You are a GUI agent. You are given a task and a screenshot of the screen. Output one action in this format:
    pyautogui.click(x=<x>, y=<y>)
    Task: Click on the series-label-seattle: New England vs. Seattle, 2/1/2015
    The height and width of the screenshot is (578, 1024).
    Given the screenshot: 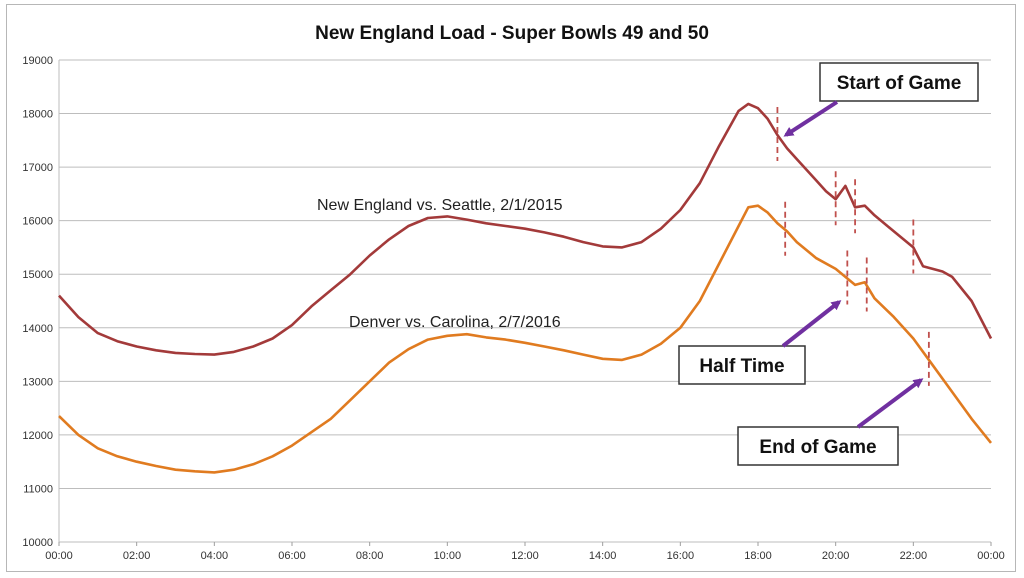 What is the action you would take?
    pyautogui.click(x=440, y=205)
    